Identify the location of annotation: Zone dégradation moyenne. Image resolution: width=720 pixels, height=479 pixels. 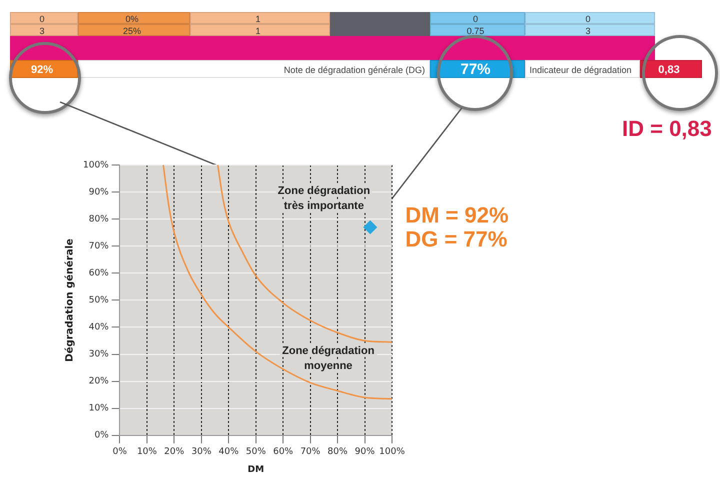
(328, 358).